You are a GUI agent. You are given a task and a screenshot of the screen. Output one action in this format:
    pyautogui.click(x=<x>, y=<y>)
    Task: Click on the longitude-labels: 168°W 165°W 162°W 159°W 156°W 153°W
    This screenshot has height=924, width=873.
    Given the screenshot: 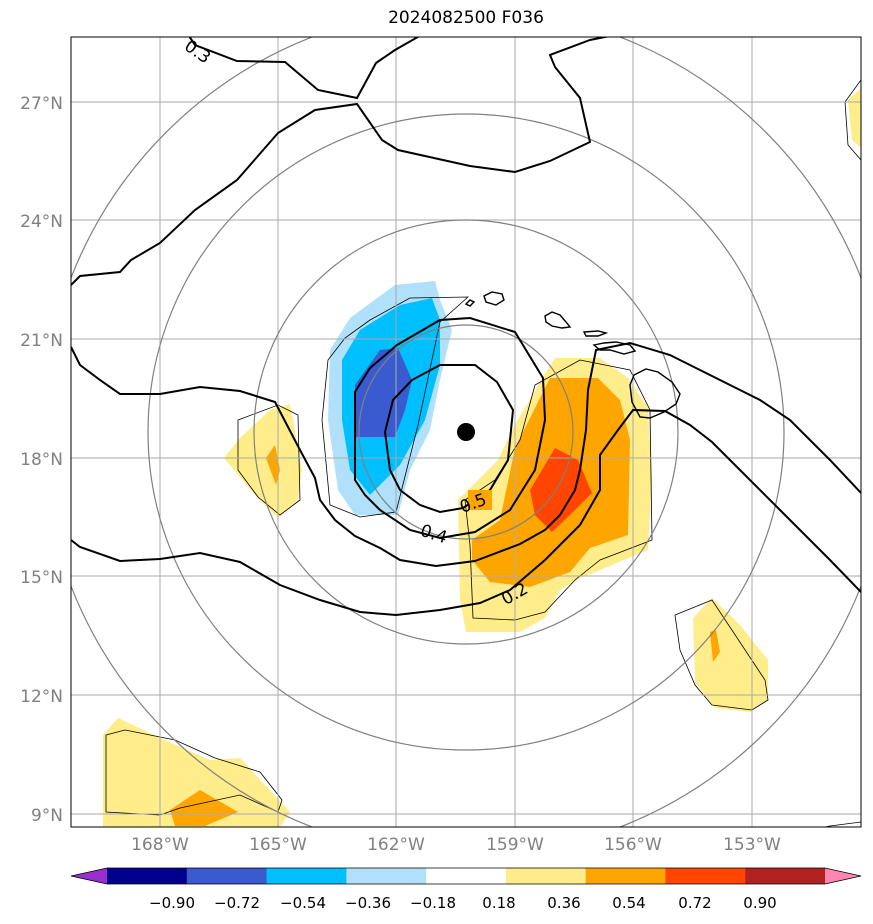 What is the action you would take?
    pyautogui.click(x=456, y=845)
    